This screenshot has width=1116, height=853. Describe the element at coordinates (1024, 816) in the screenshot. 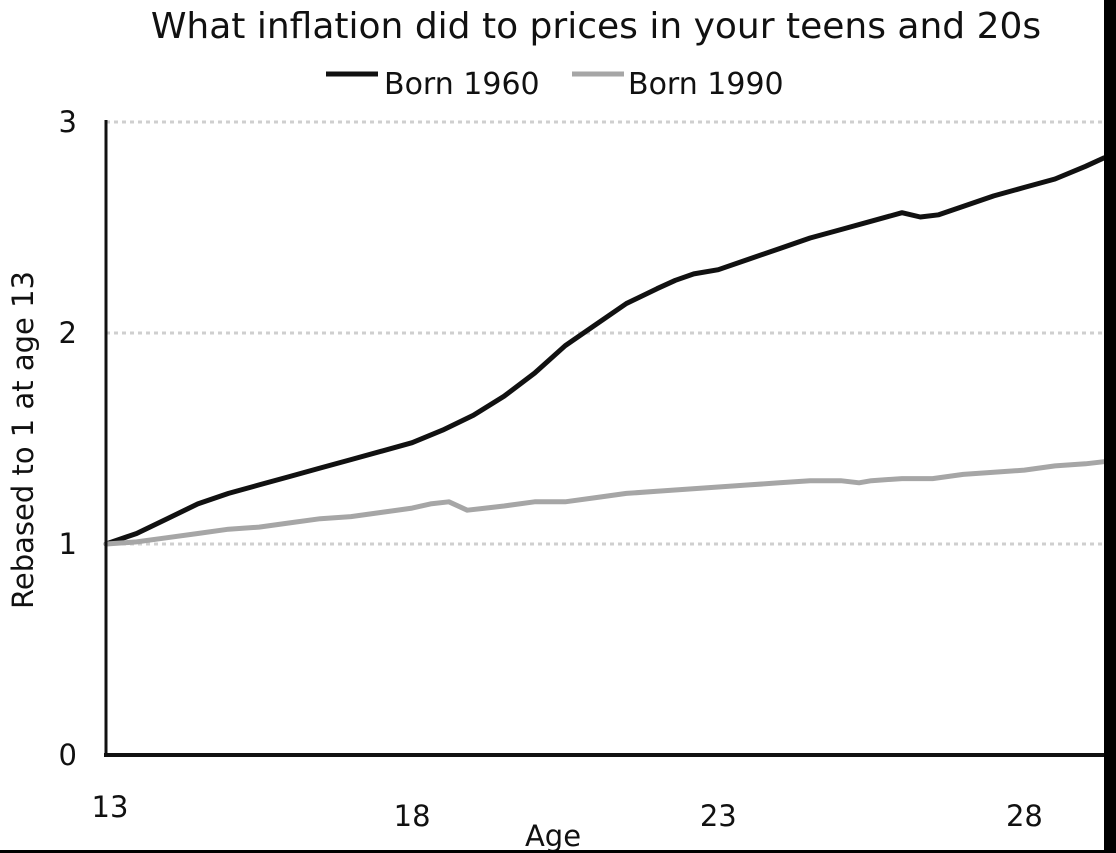

I see `x-tick-label: 28` at that location.